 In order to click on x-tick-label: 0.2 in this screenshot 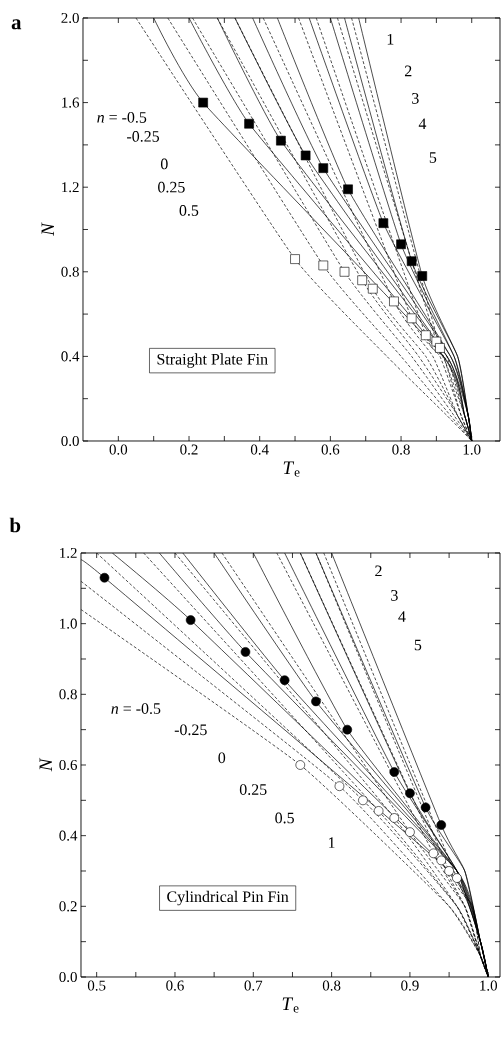, I will do `click(189, 449)`.